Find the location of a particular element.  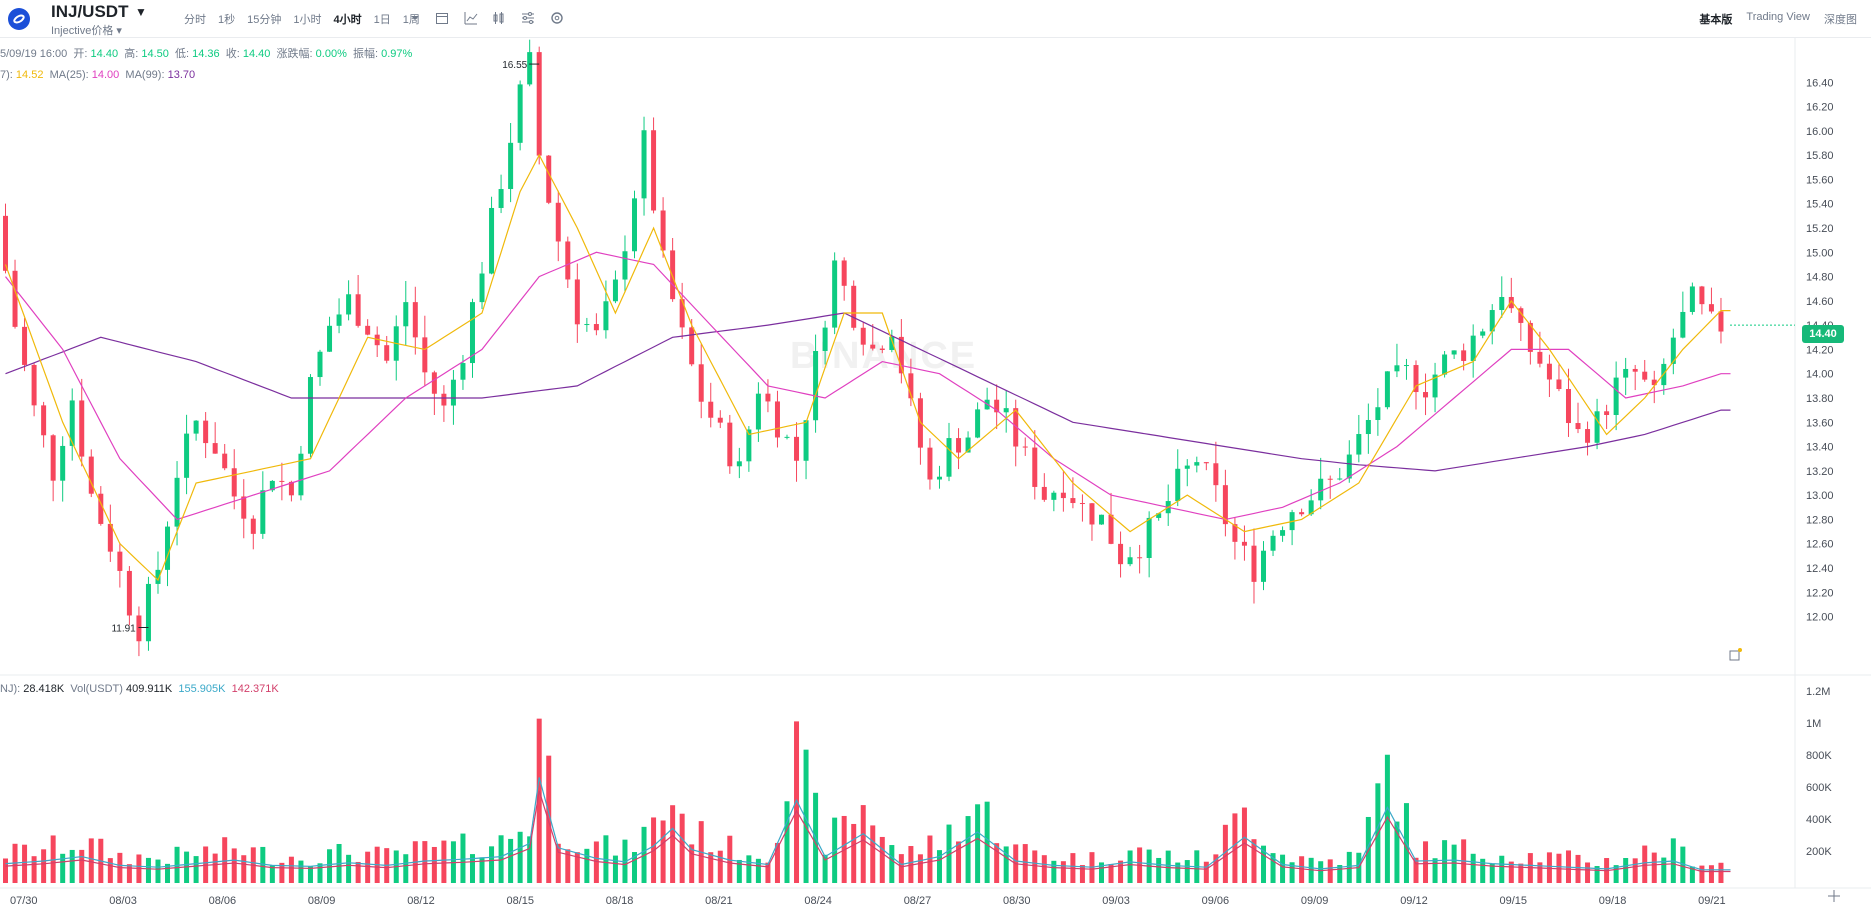

gear-icon is located at coordinates (557, 18).